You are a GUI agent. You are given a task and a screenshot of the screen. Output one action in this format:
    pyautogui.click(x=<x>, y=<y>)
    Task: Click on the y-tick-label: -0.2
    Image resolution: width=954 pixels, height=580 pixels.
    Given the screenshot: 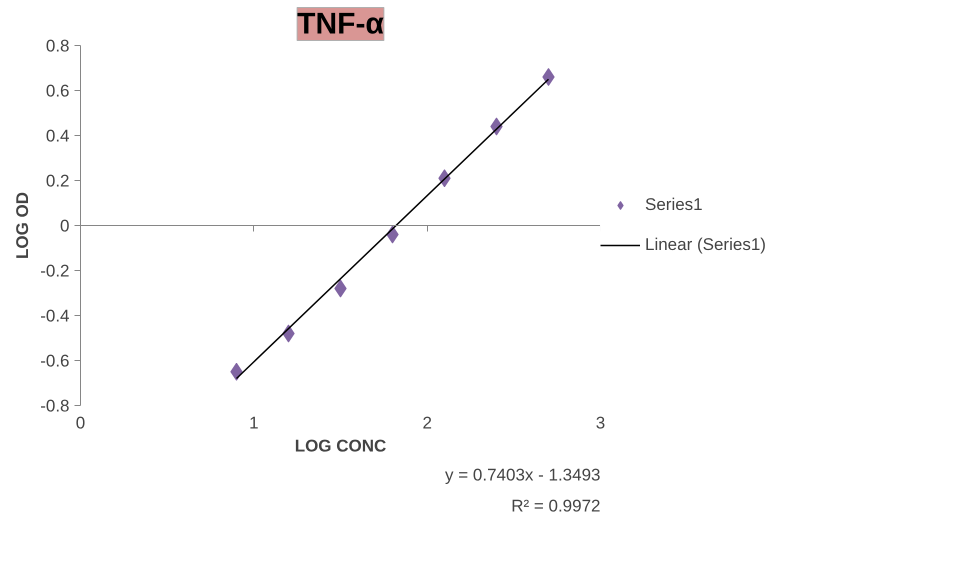 What is the action you would take?
    pyautogui.click(x=55, y=271)
    